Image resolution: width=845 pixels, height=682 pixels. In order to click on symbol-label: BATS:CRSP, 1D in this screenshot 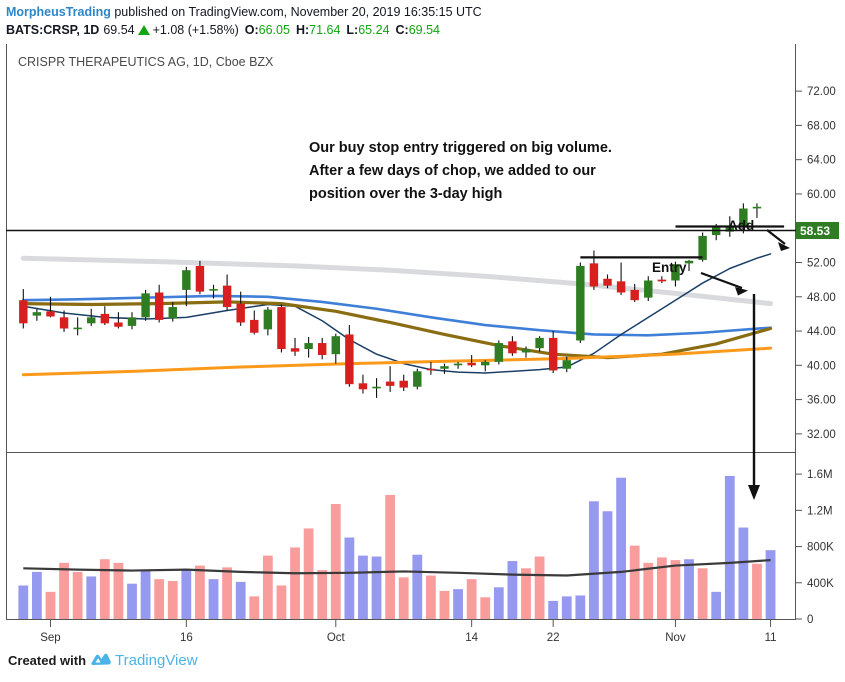, I will do `click(53, 30)`.